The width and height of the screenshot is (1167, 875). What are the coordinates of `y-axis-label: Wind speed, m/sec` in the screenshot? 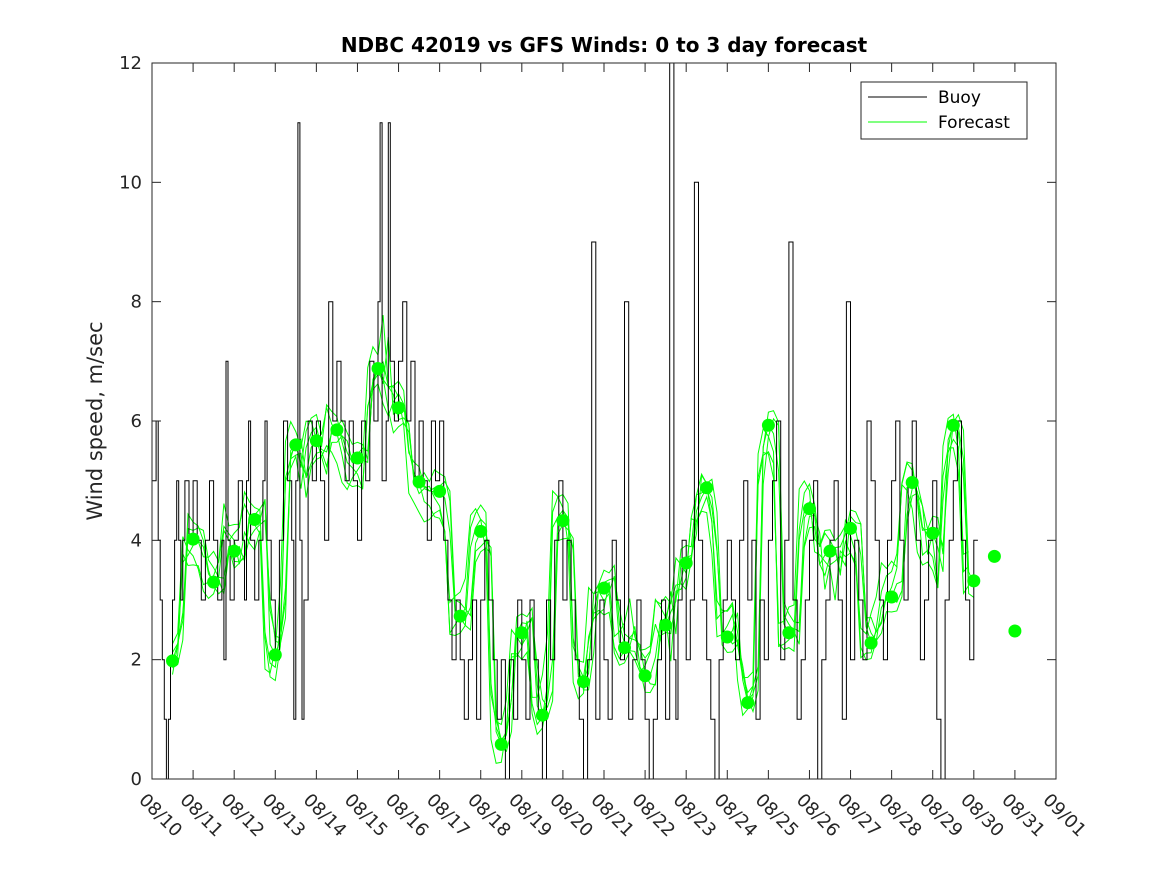 It's located at (95, 420).